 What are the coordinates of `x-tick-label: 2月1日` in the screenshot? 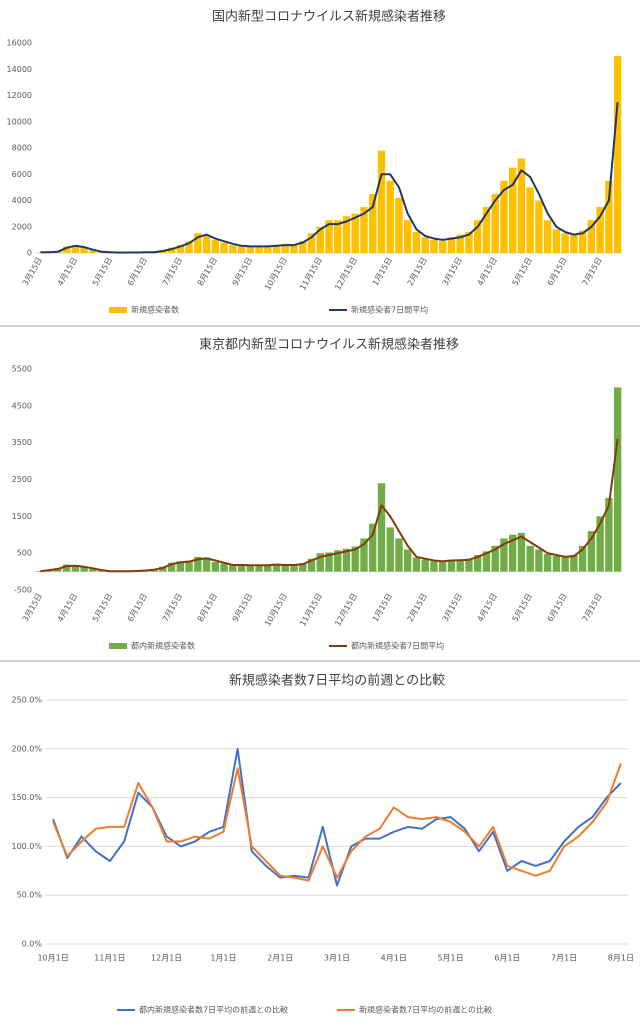 It's located at (280, 958).